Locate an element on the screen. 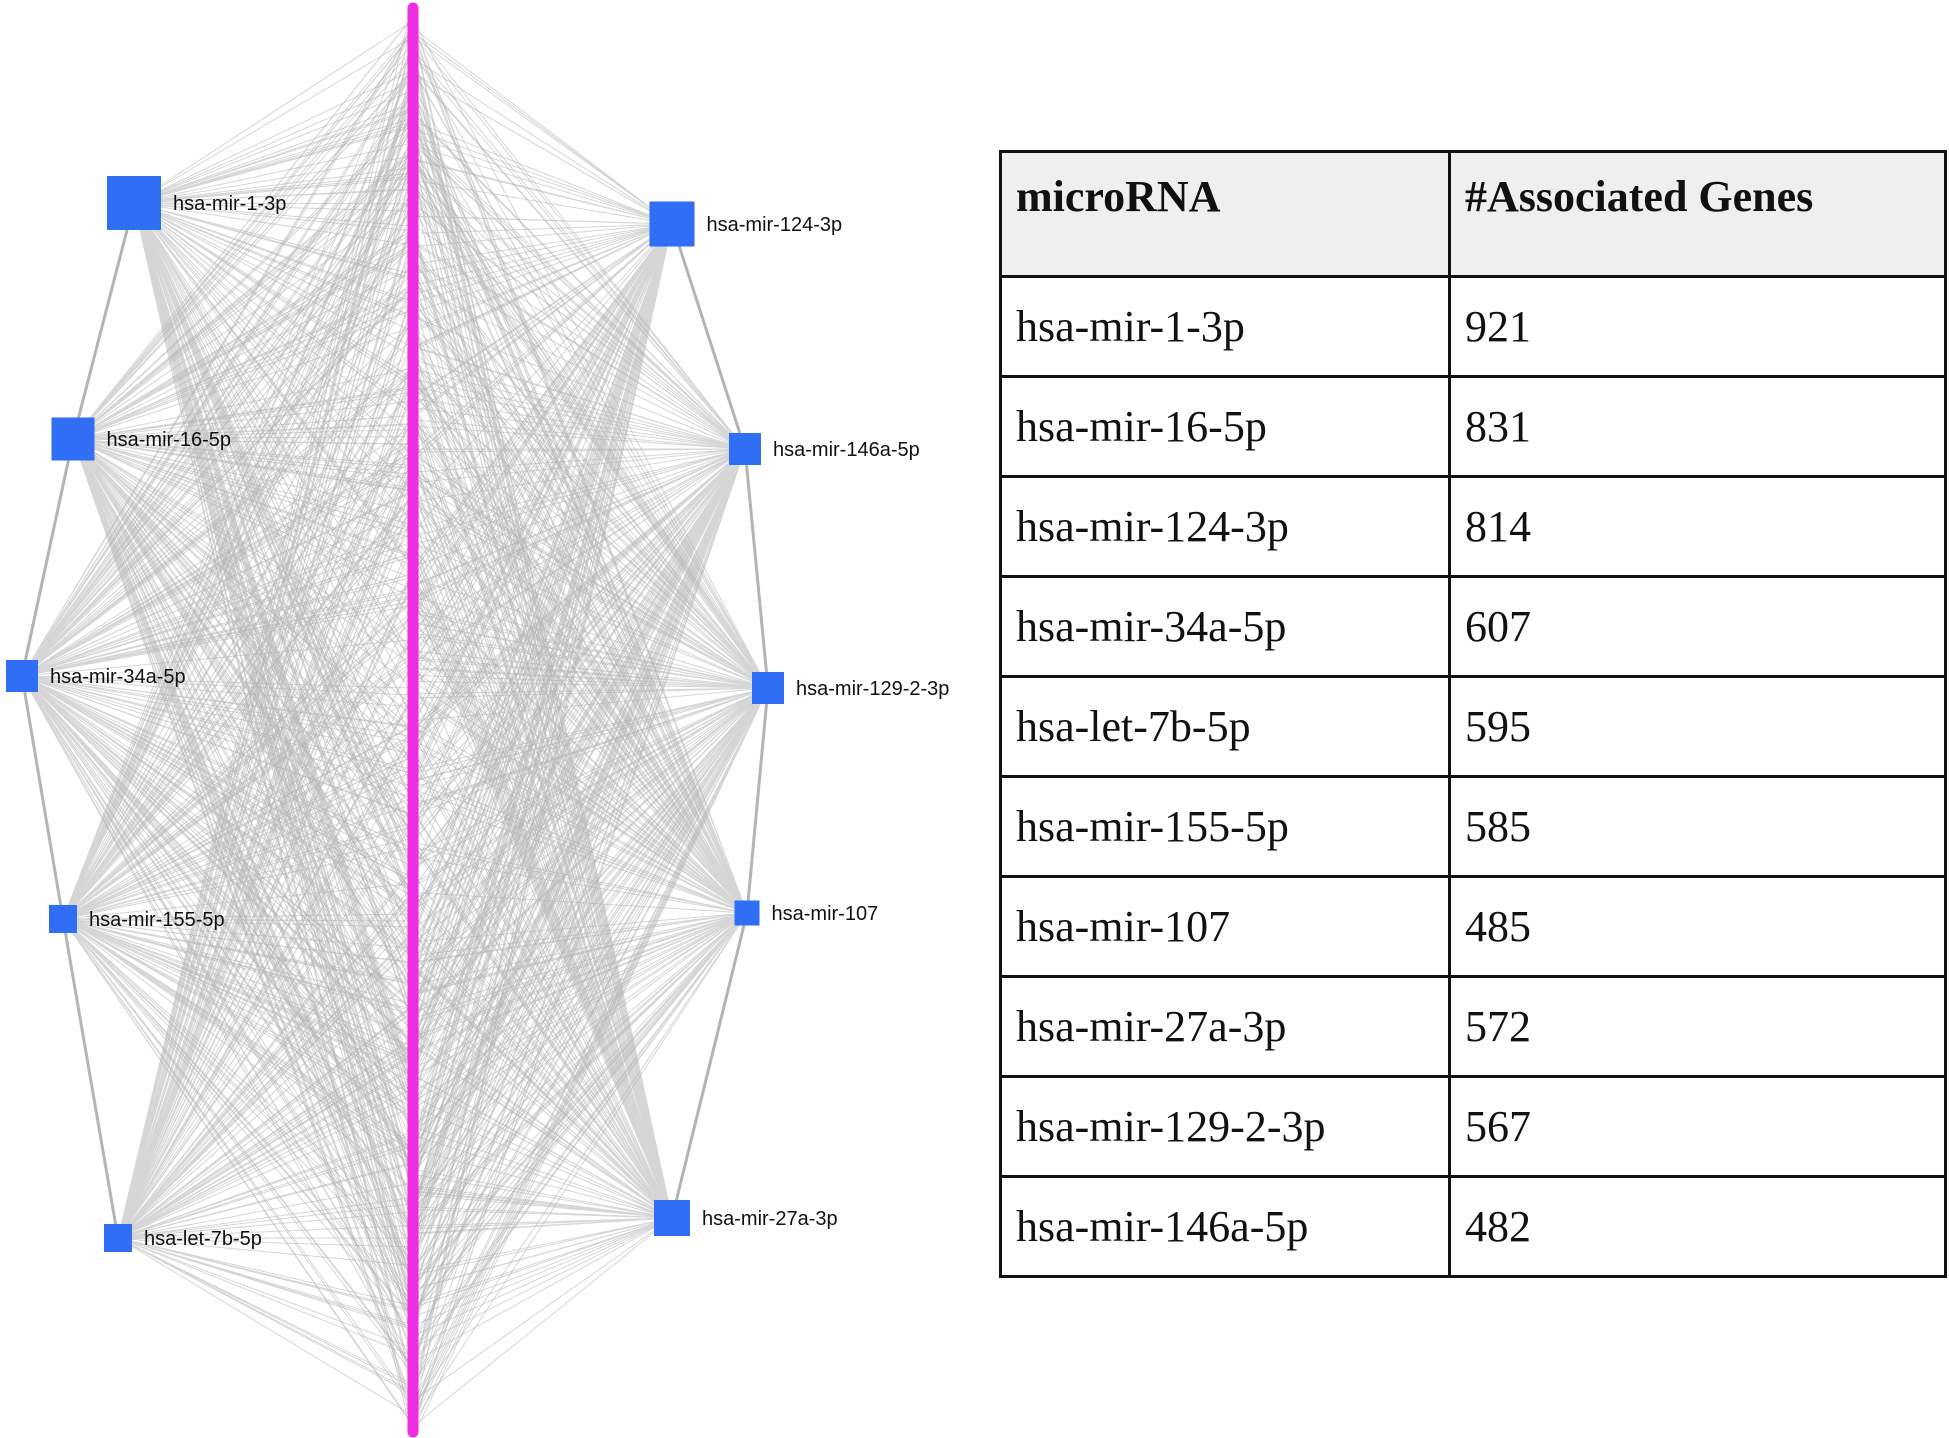 This screenshot has height=1438, width=1949. table-row: hsa-mir-27a-3p 572 is located at coordinates (1473, 1026).